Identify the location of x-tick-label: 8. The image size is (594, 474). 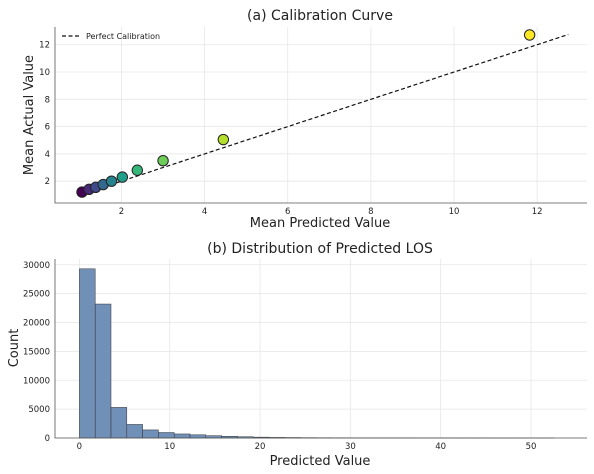
(370, 212).